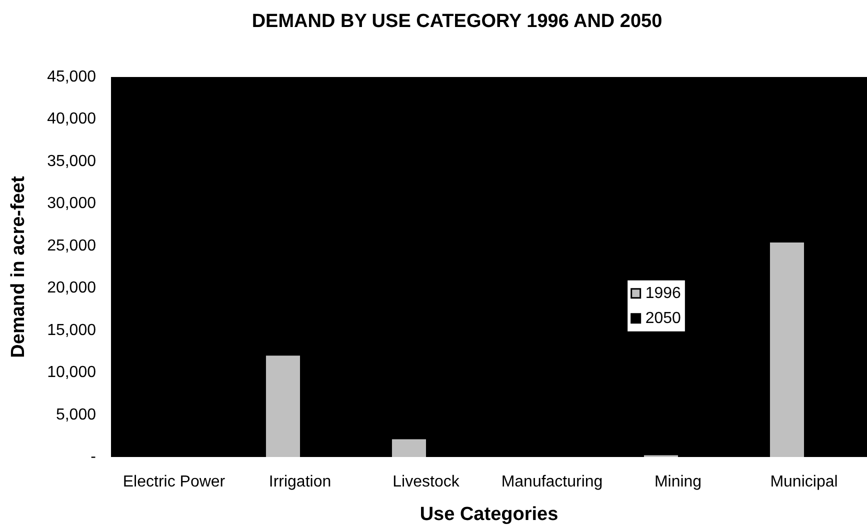  Describe the element at coordinates (663, 318) in the screenshot. I see `legend-label: 2050` at that location.